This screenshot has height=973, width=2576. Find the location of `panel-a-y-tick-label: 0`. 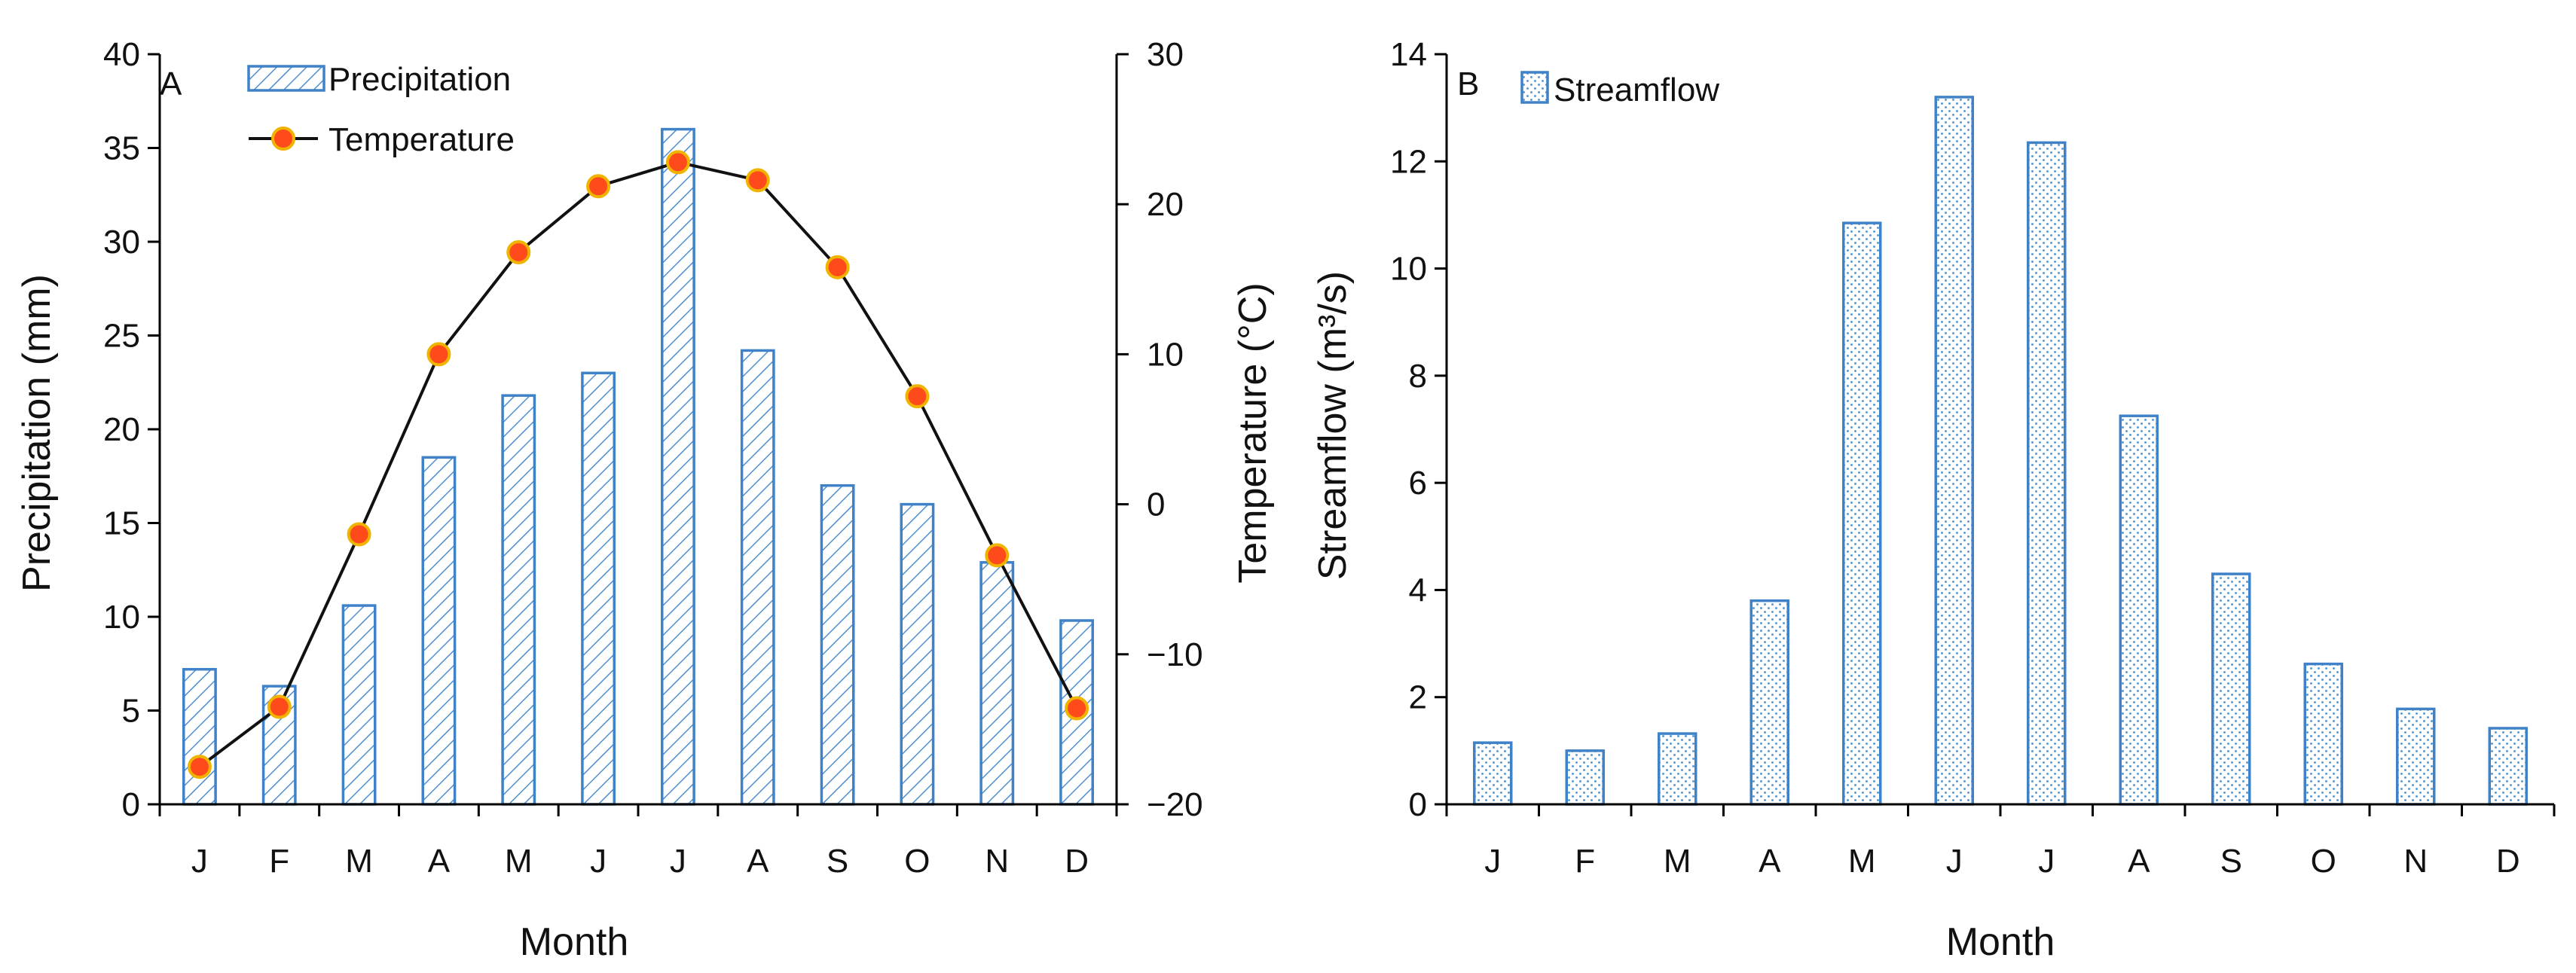

panel-a-y-tick-label: 0 is located at coordinates (131, 804).